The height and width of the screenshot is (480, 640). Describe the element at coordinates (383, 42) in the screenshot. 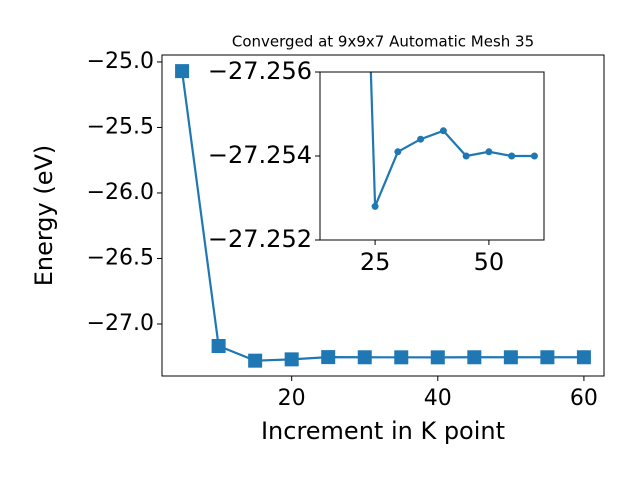

I see `chart-title: Converged at 9x9x7 Automatic Mesh 35` at that location.